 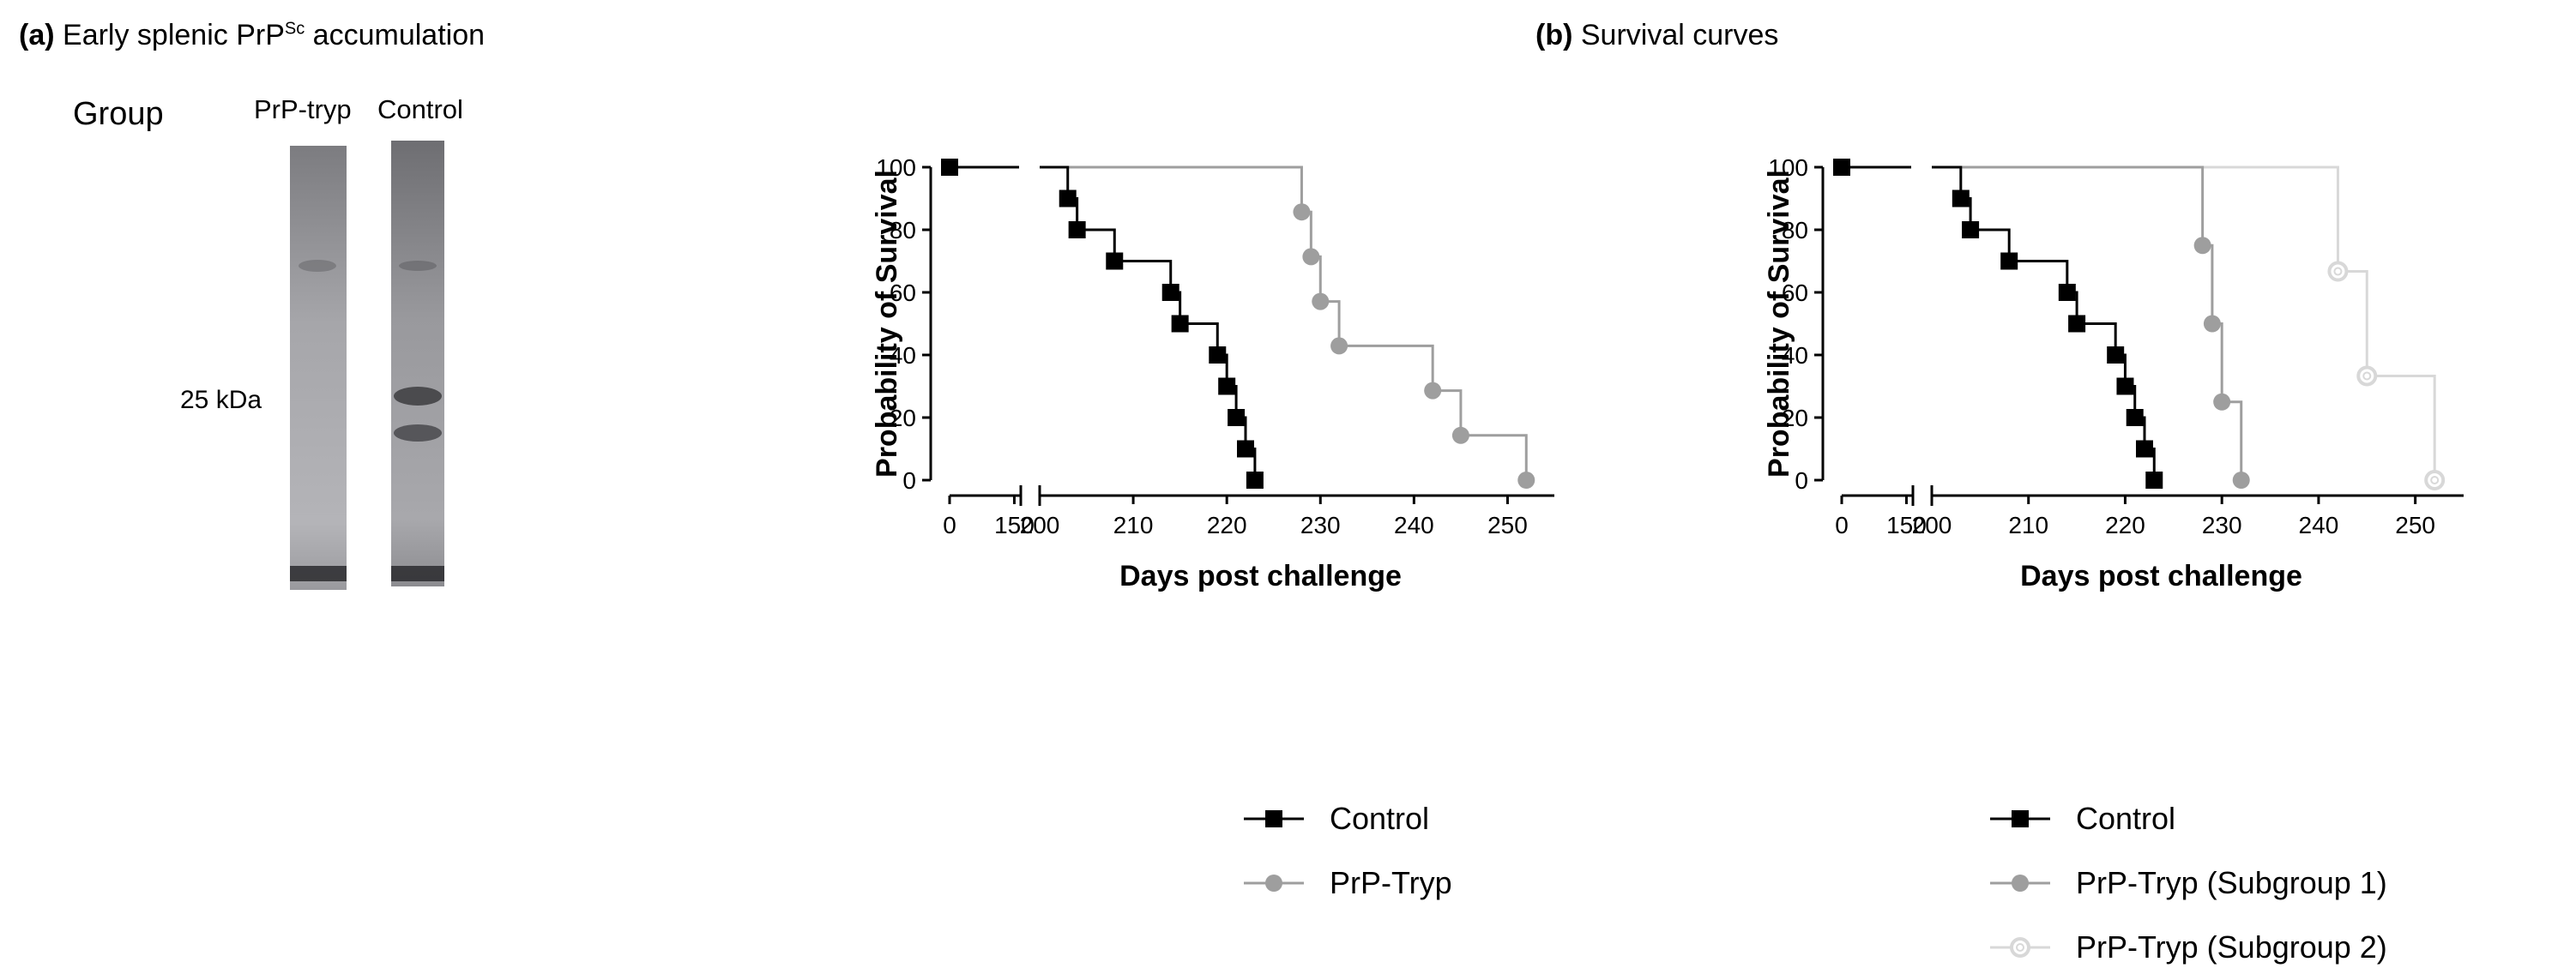 What do you see at coordinates (221, 400) in the screenshot?
I see `marker-25kda: 25 kDa` at bounding box center [221, 400].